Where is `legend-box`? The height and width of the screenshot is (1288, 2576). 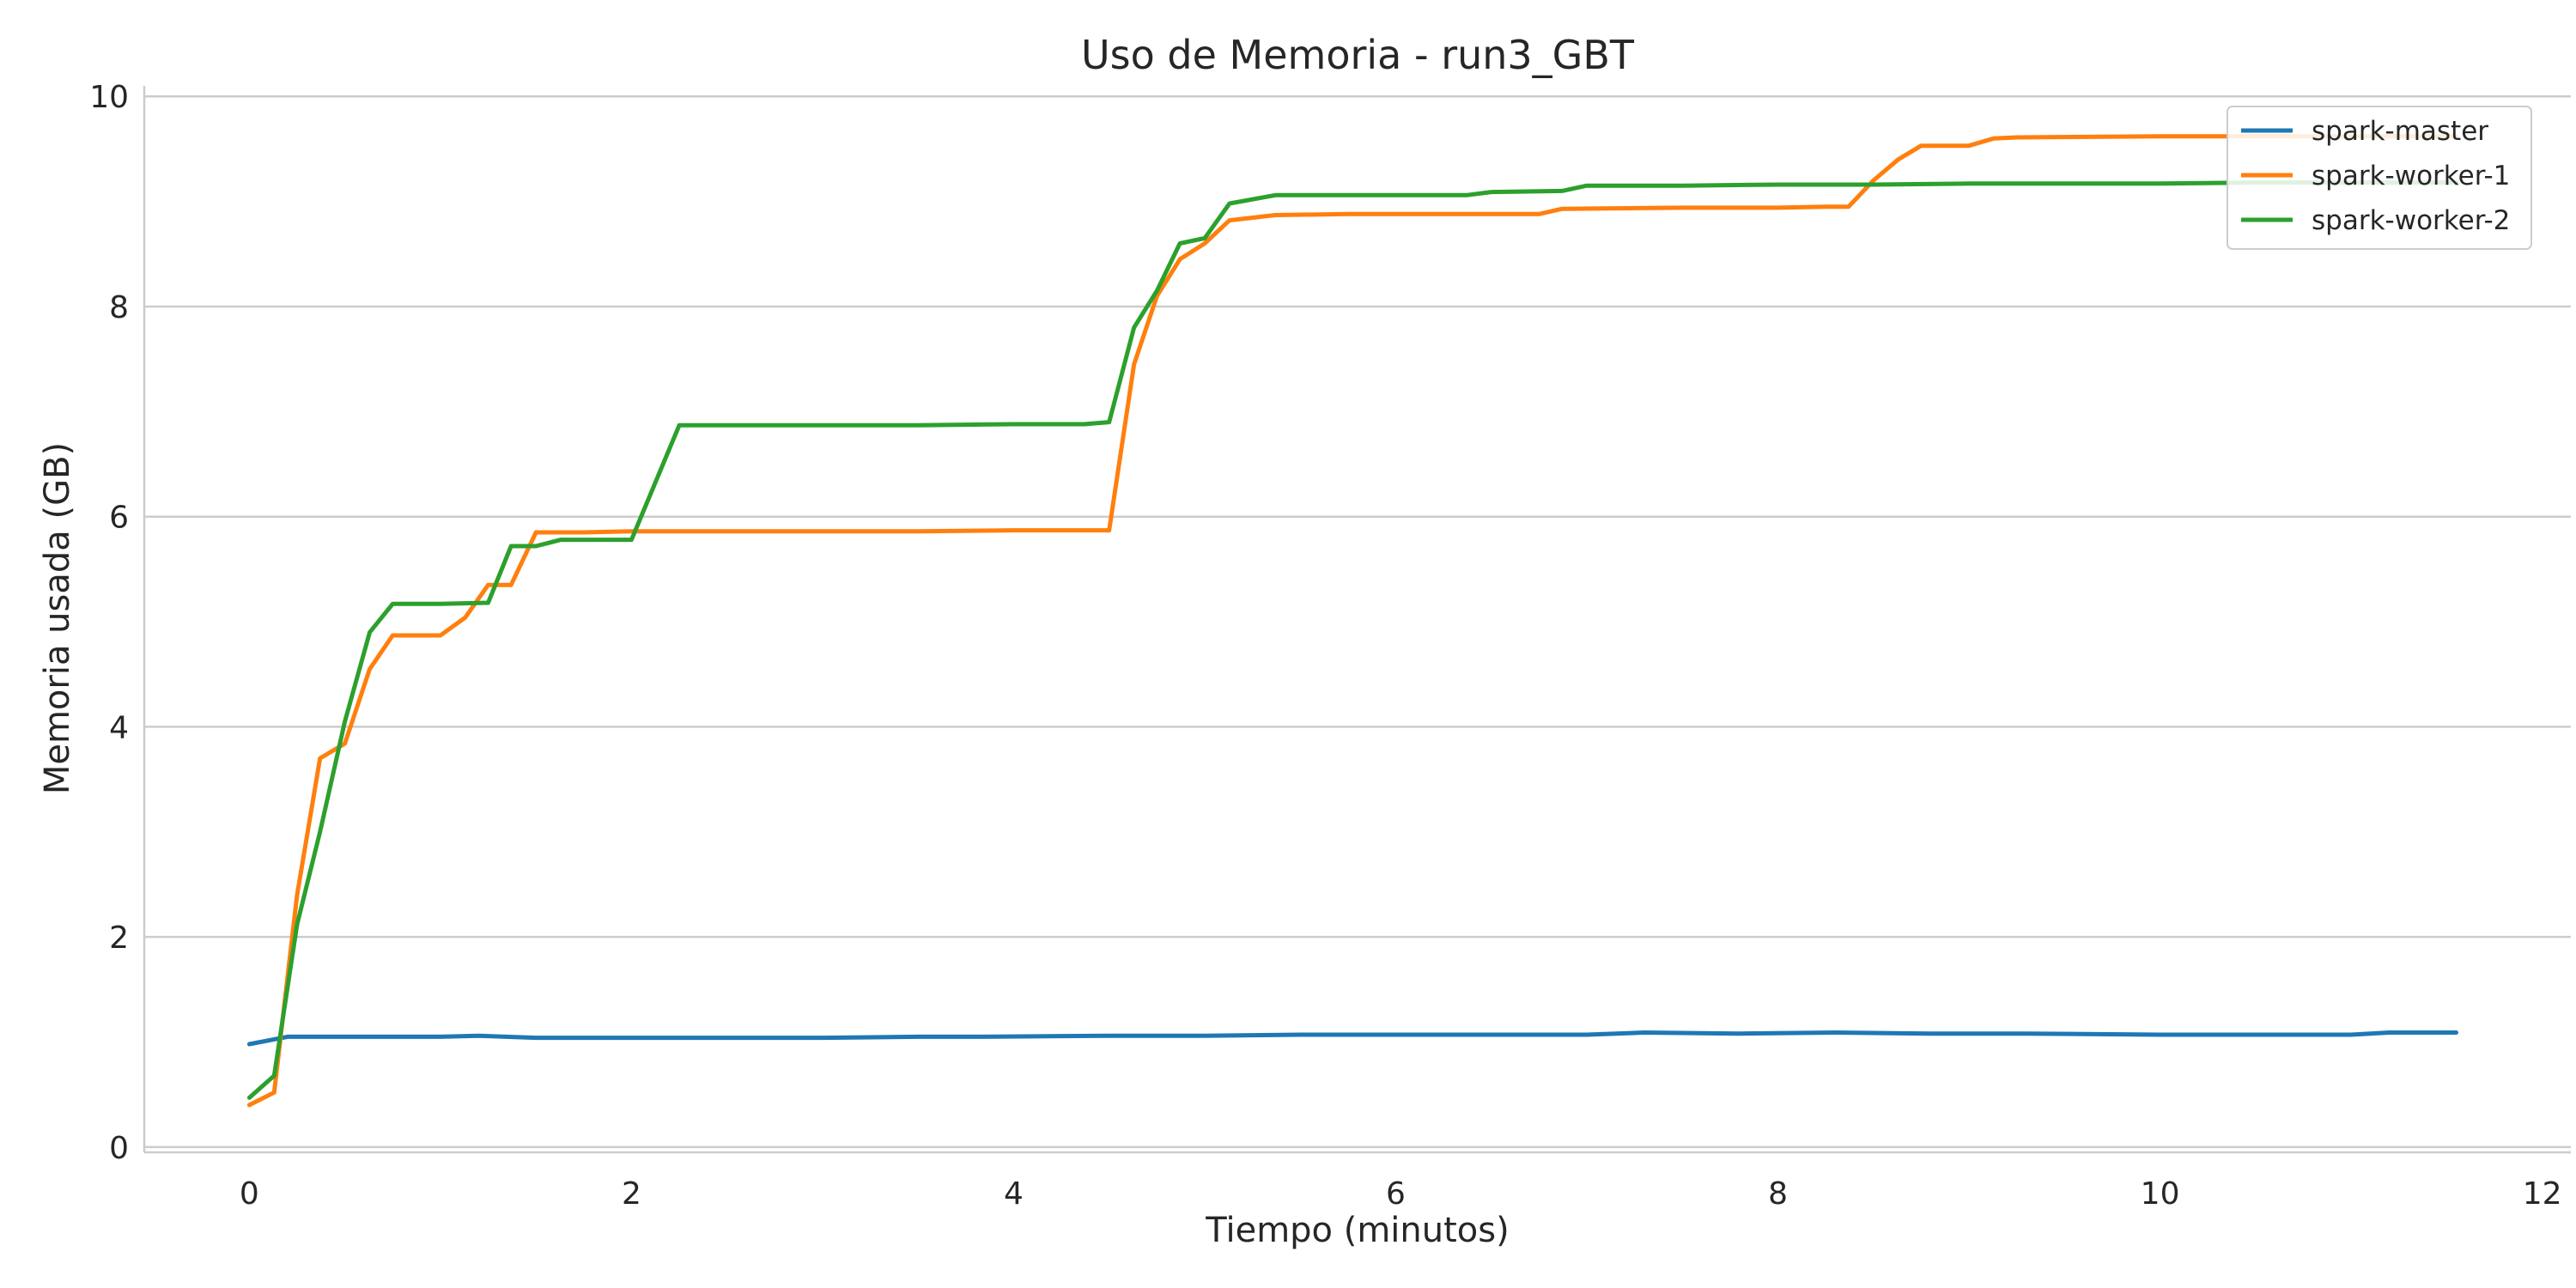 legend-box is located at coordinates (2379, 178).